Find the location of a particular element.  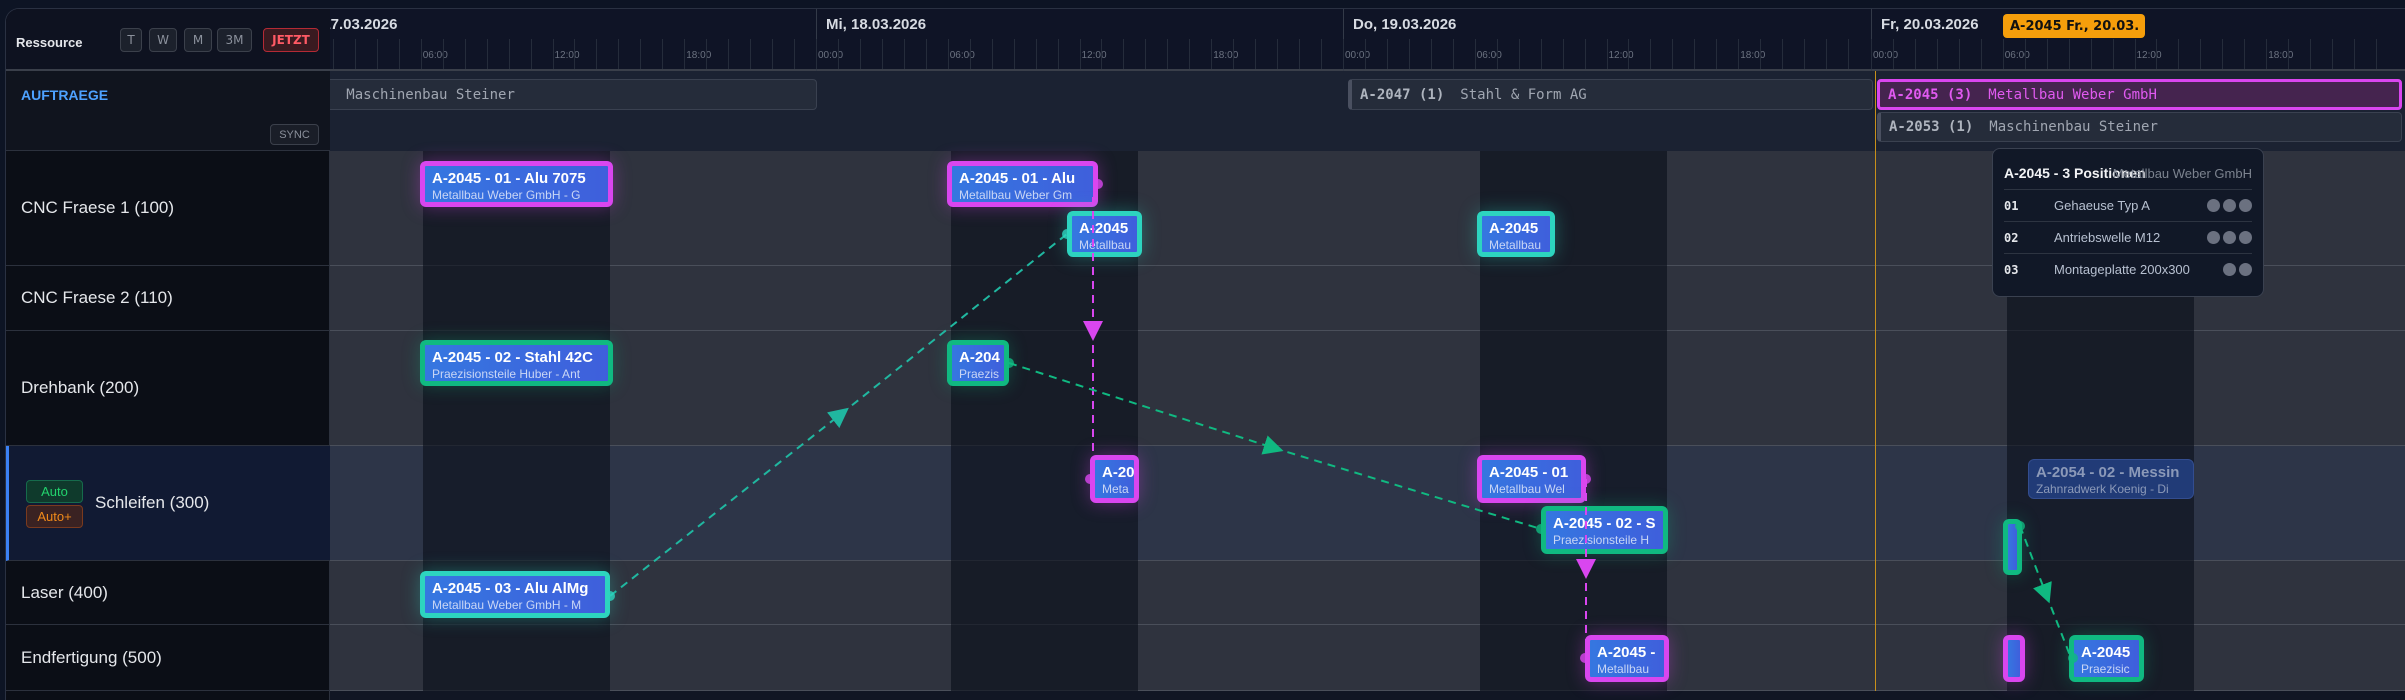

sync-button: SYNC is located at coordinates (294, 134).